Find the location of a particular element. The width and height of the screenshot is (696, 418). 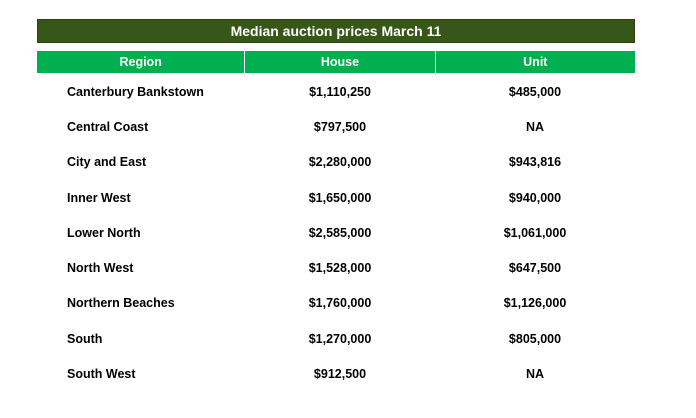

table-row: Northern Beaches $1,760,000 $1,126,000 is located at coordinates (336, 303).